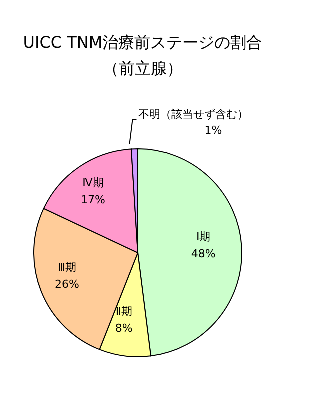 This screenshot has height=393, width=329. What do you see at coordinates (203, 237) in the screenshot?
I see `slice-label: Ⅰ期` at bounding box center [203, 237].